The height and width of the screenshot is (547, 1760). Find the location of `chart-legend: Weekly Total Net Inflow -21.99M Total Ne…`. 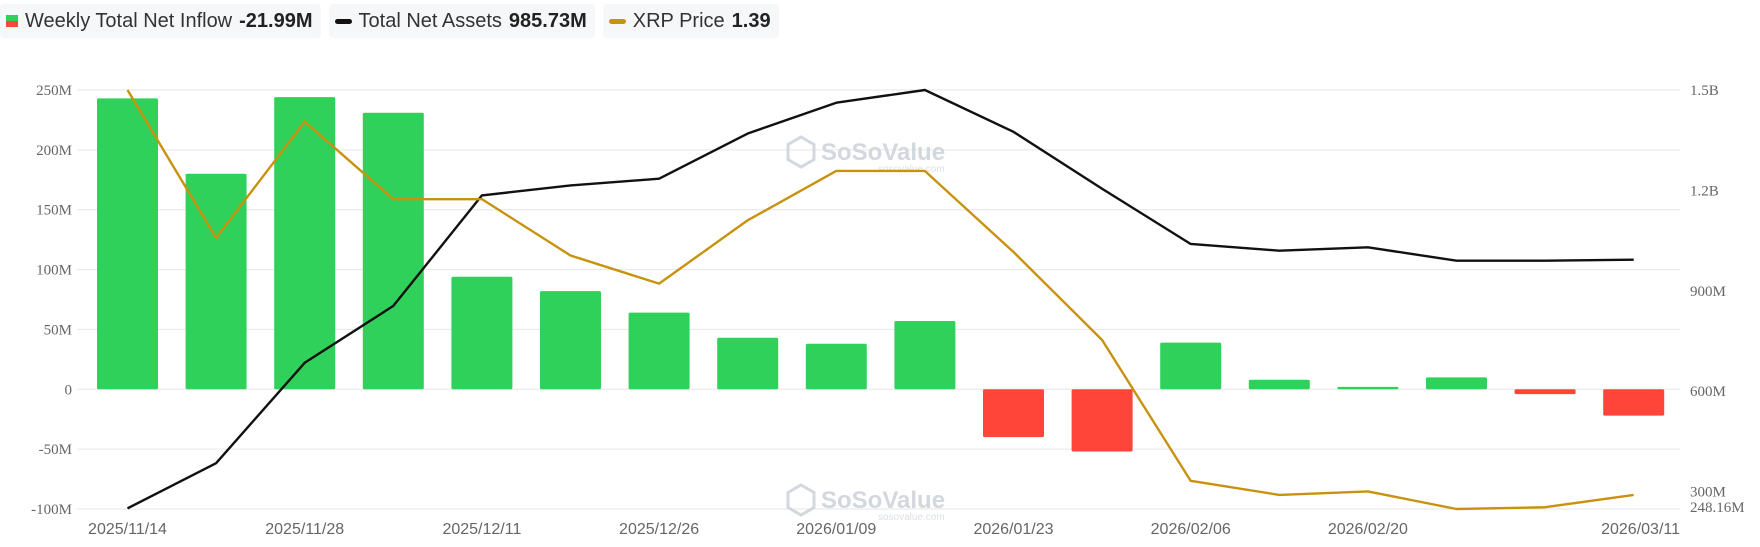

chart-legend: Weekly Total Net Inflow -21.99M Total Ne… is located at coordinates (389, 21).